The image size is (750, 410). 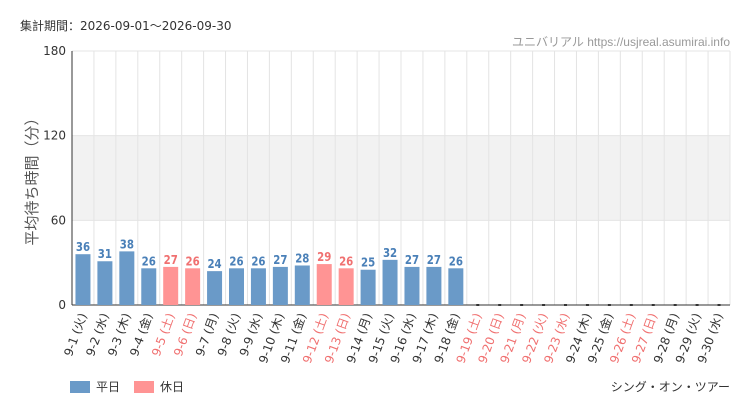 I want to click on y-tick-label: 120, so click(x=54, y=136).